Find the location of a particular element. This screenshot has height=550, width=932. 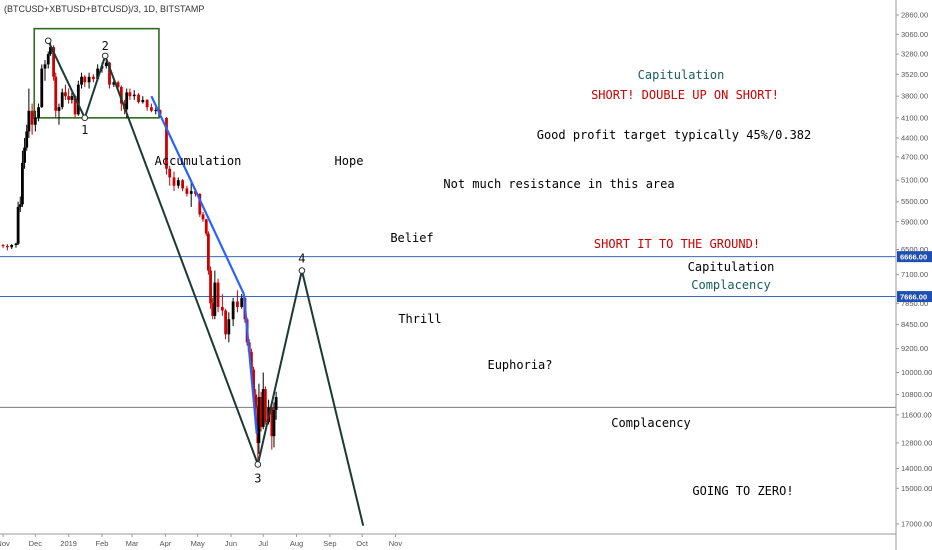

annotation-label: Not much resistance in this area is located at coordinates (558, 184).